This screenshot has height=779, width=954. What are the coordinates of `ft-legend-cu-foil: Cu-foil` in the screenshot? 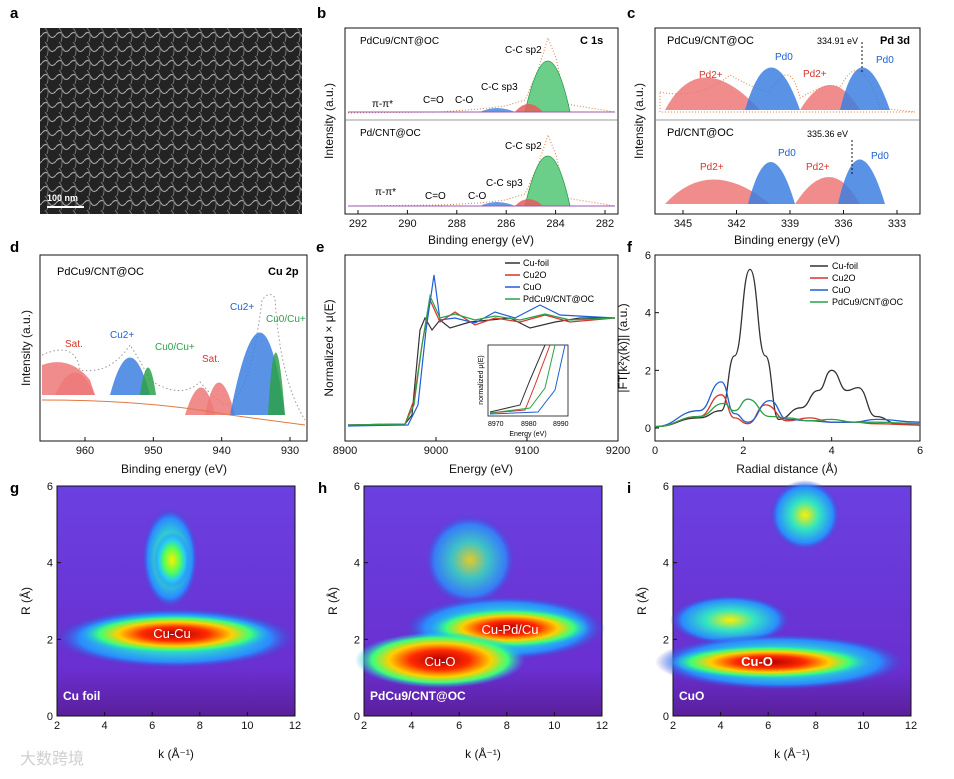 It's located at (845, 266).